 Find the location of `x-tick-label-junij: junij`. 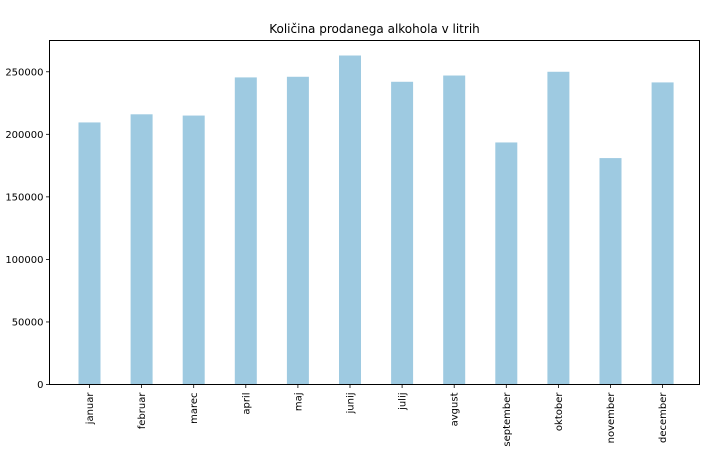

x-tick-label-junij: junij is located at coordinates (351, 404).